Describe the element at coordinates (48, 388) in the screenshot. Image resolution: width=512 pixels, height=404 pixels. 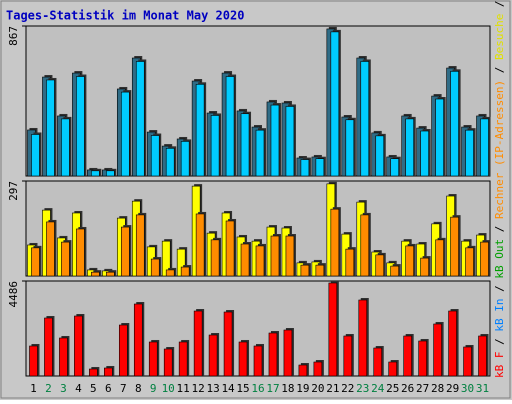
I see `x-tick-label: 2` at that location.